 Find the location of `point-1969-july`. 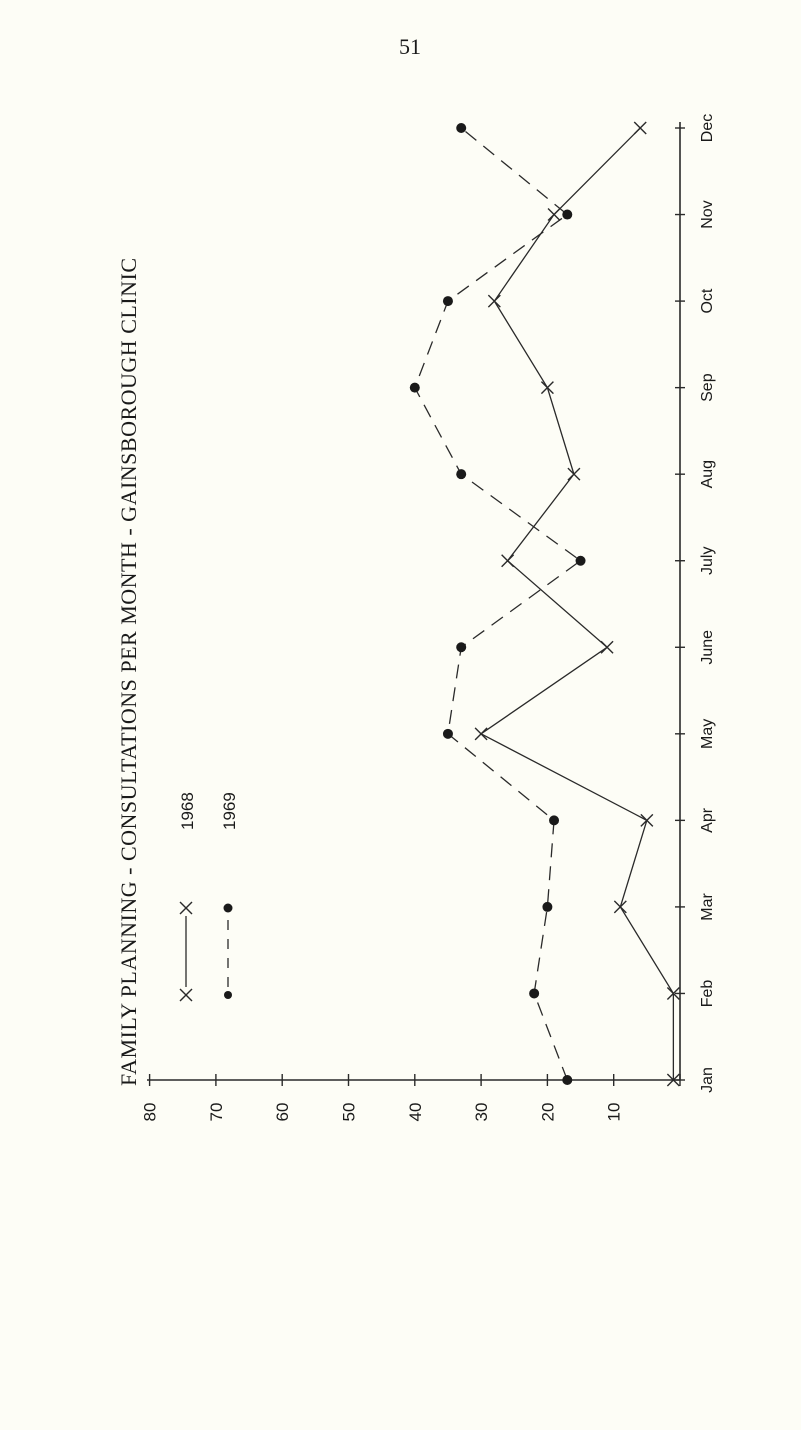

point-1969-july is located at coordinates (580, 560).